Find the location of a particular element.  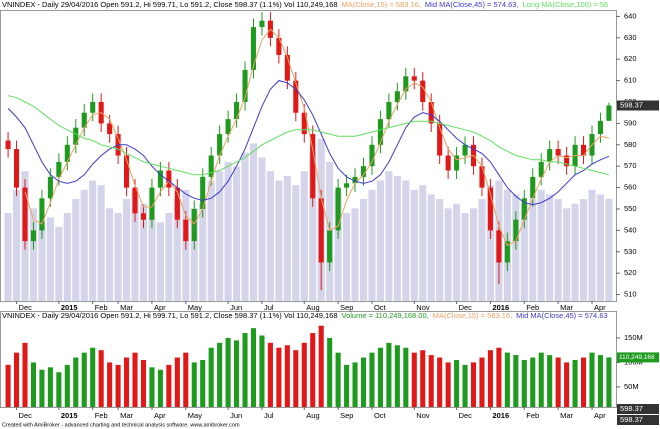

y-tick-label: 150M is located at coordinates (633, 337).